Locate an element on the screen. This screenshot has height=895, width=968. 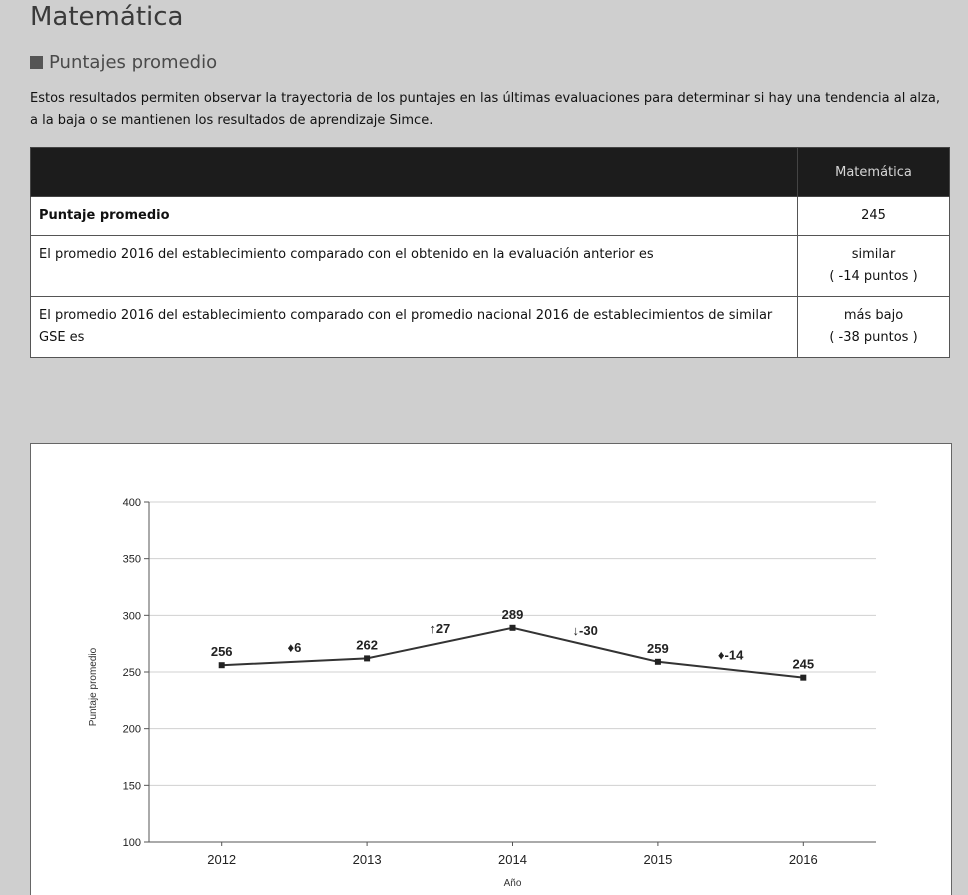
x-tick-label: 2016 is located at coordinates (803, 859).